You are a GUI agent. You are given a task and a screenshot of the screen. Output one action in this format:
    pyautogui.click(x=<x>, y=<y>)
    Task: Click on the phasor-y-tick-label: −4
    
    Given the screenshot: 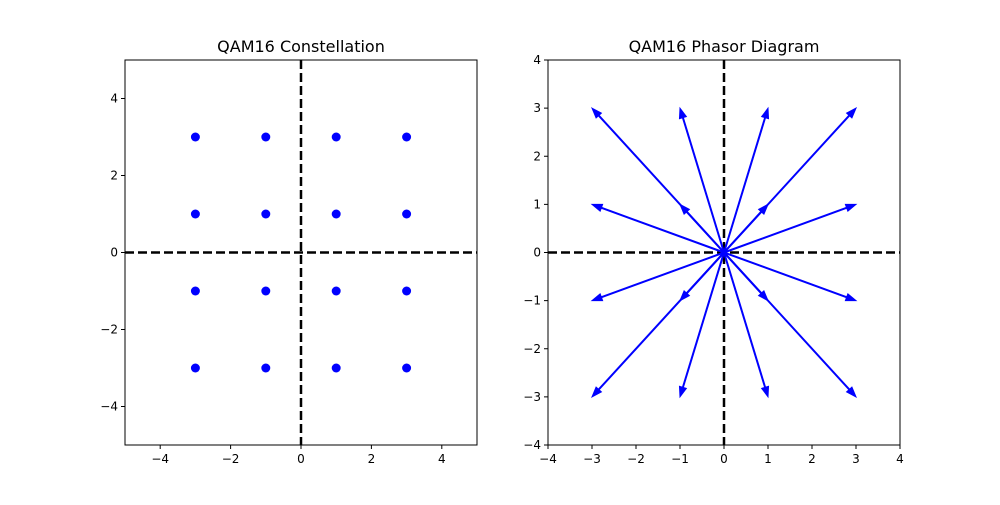 What is the action you would take?
    pyautogui.click(x=532, y=445)
    